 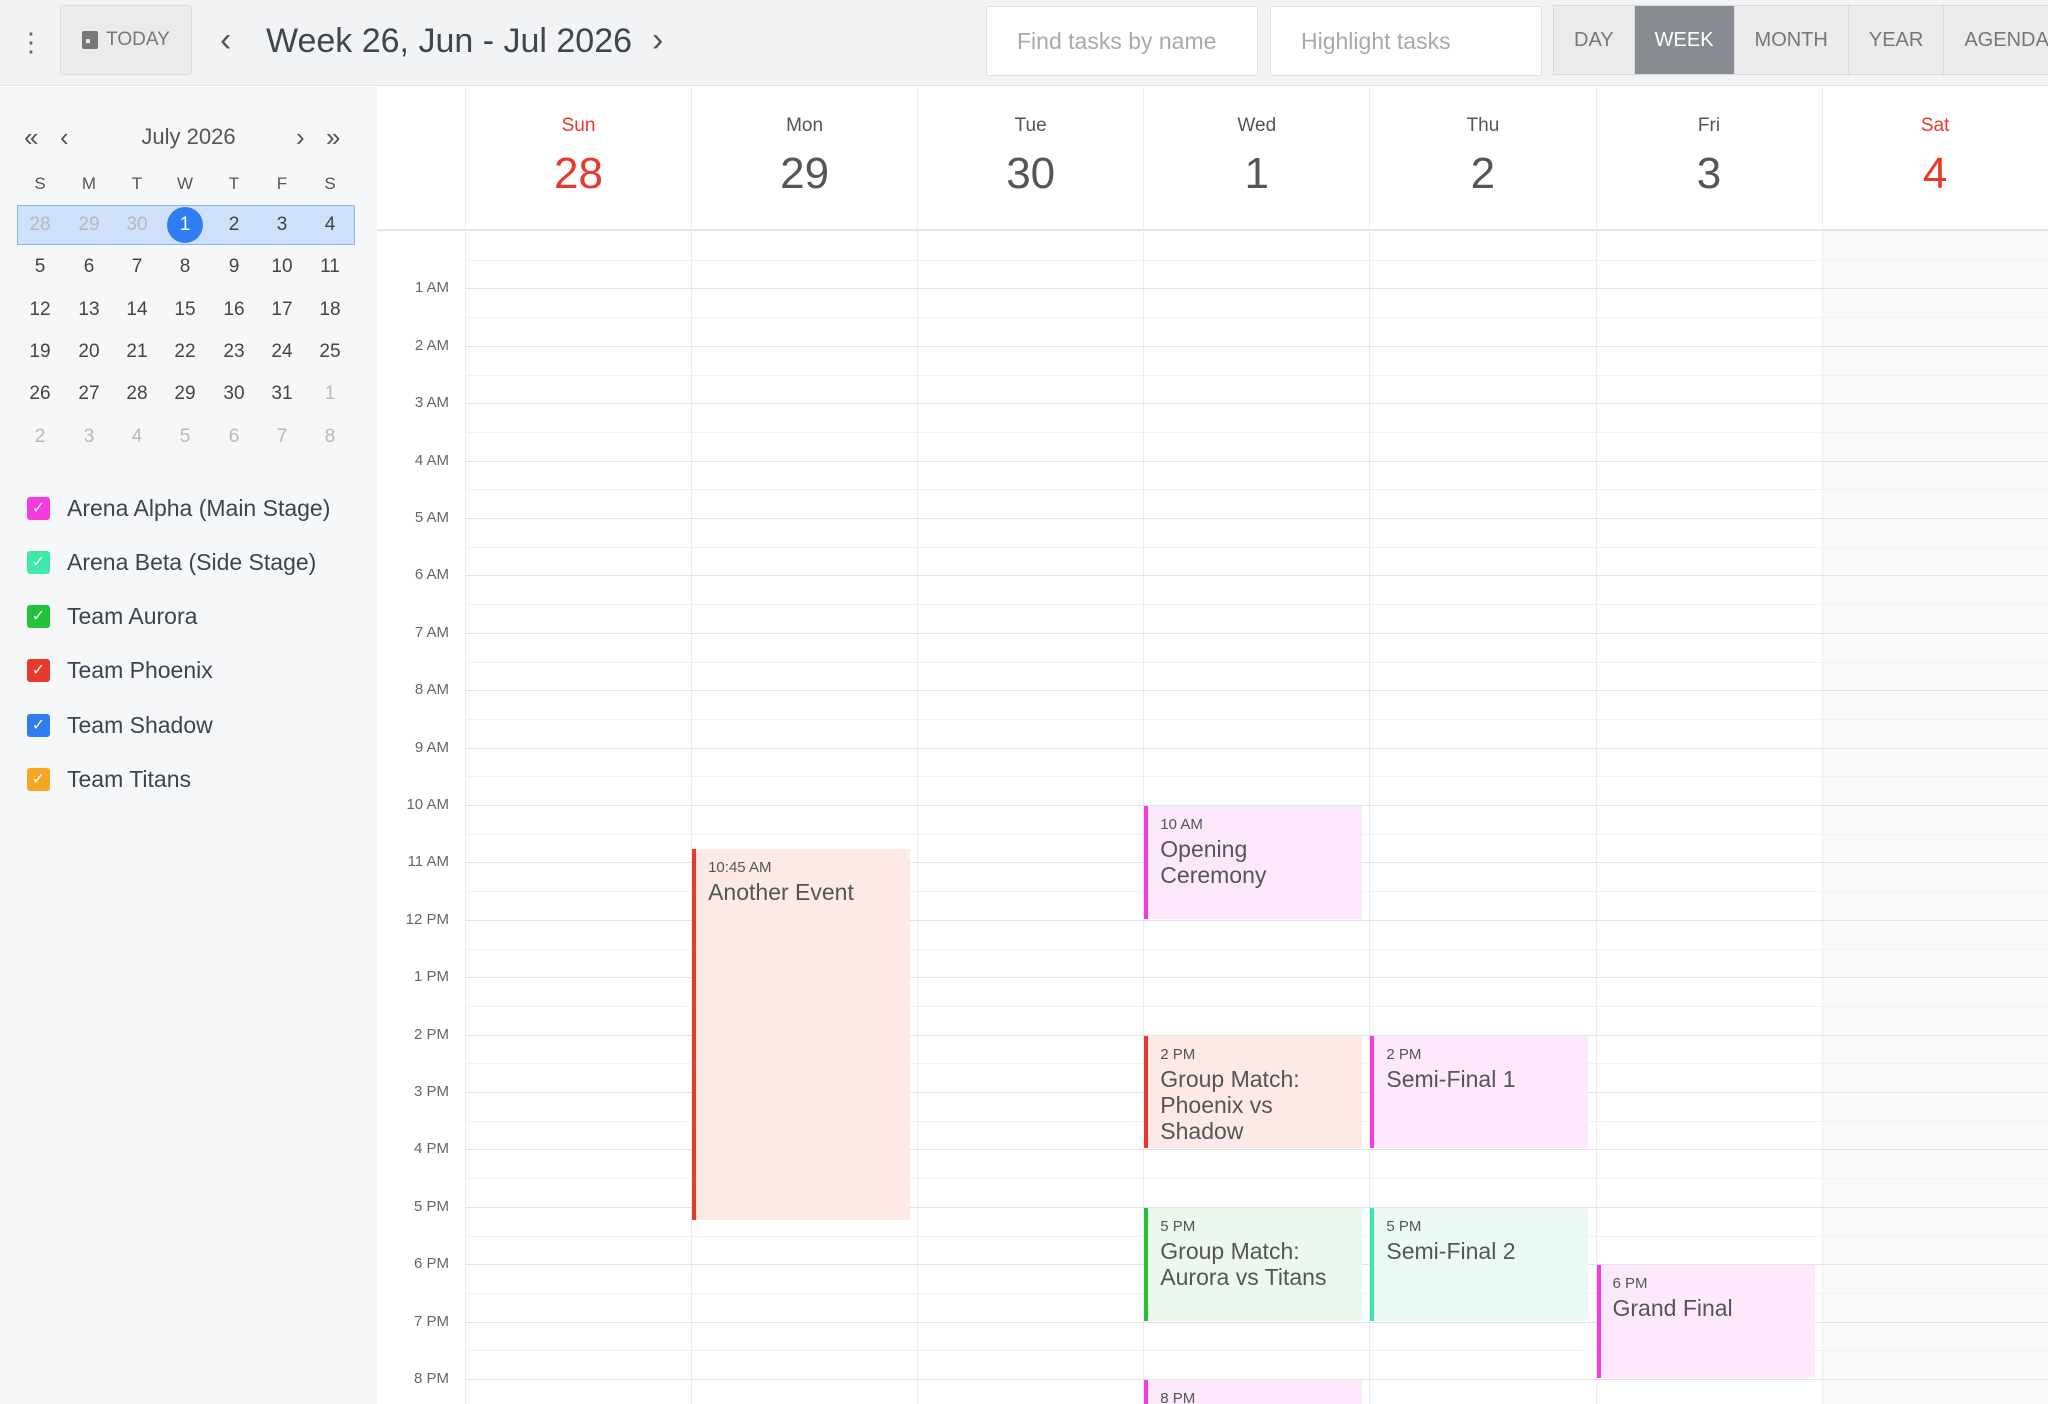 What do you see at coordinates (1594, 40) in the screenshot?
I see `view-day-button: DAY` at bounding box center [1594, 40].